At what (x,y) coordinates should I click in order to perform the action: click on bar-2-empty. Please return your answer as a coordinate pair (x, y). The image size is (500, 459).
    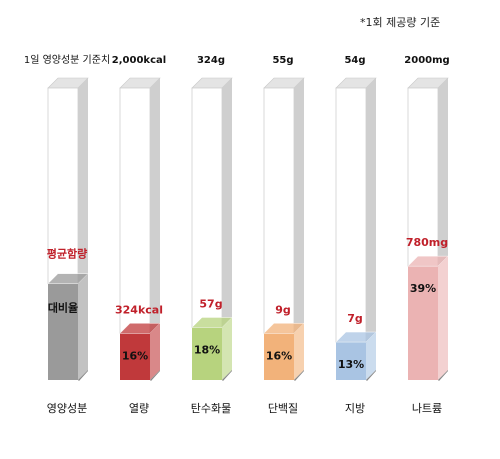
    Looking at the image, I should click on (207, 207).